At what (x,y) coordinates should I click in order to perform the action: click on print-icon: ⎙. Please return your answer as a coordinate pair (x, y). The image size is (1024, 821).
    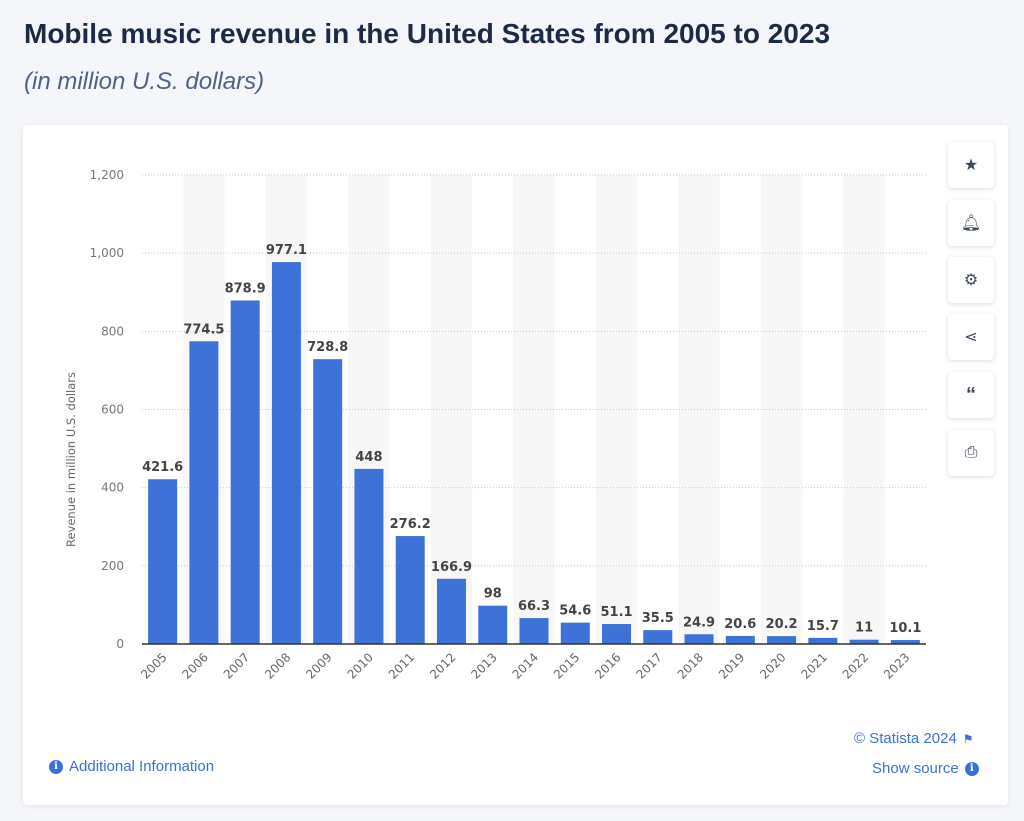
    Looking at the image, I should click on (971, 452).